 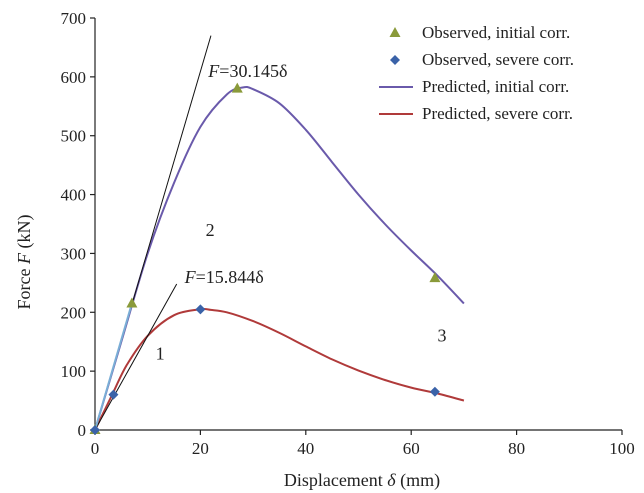 What do you see at coordinates (516, 448) in the screenshot?
I see `x-tick-label: 80` at bounding box center [516, 448].